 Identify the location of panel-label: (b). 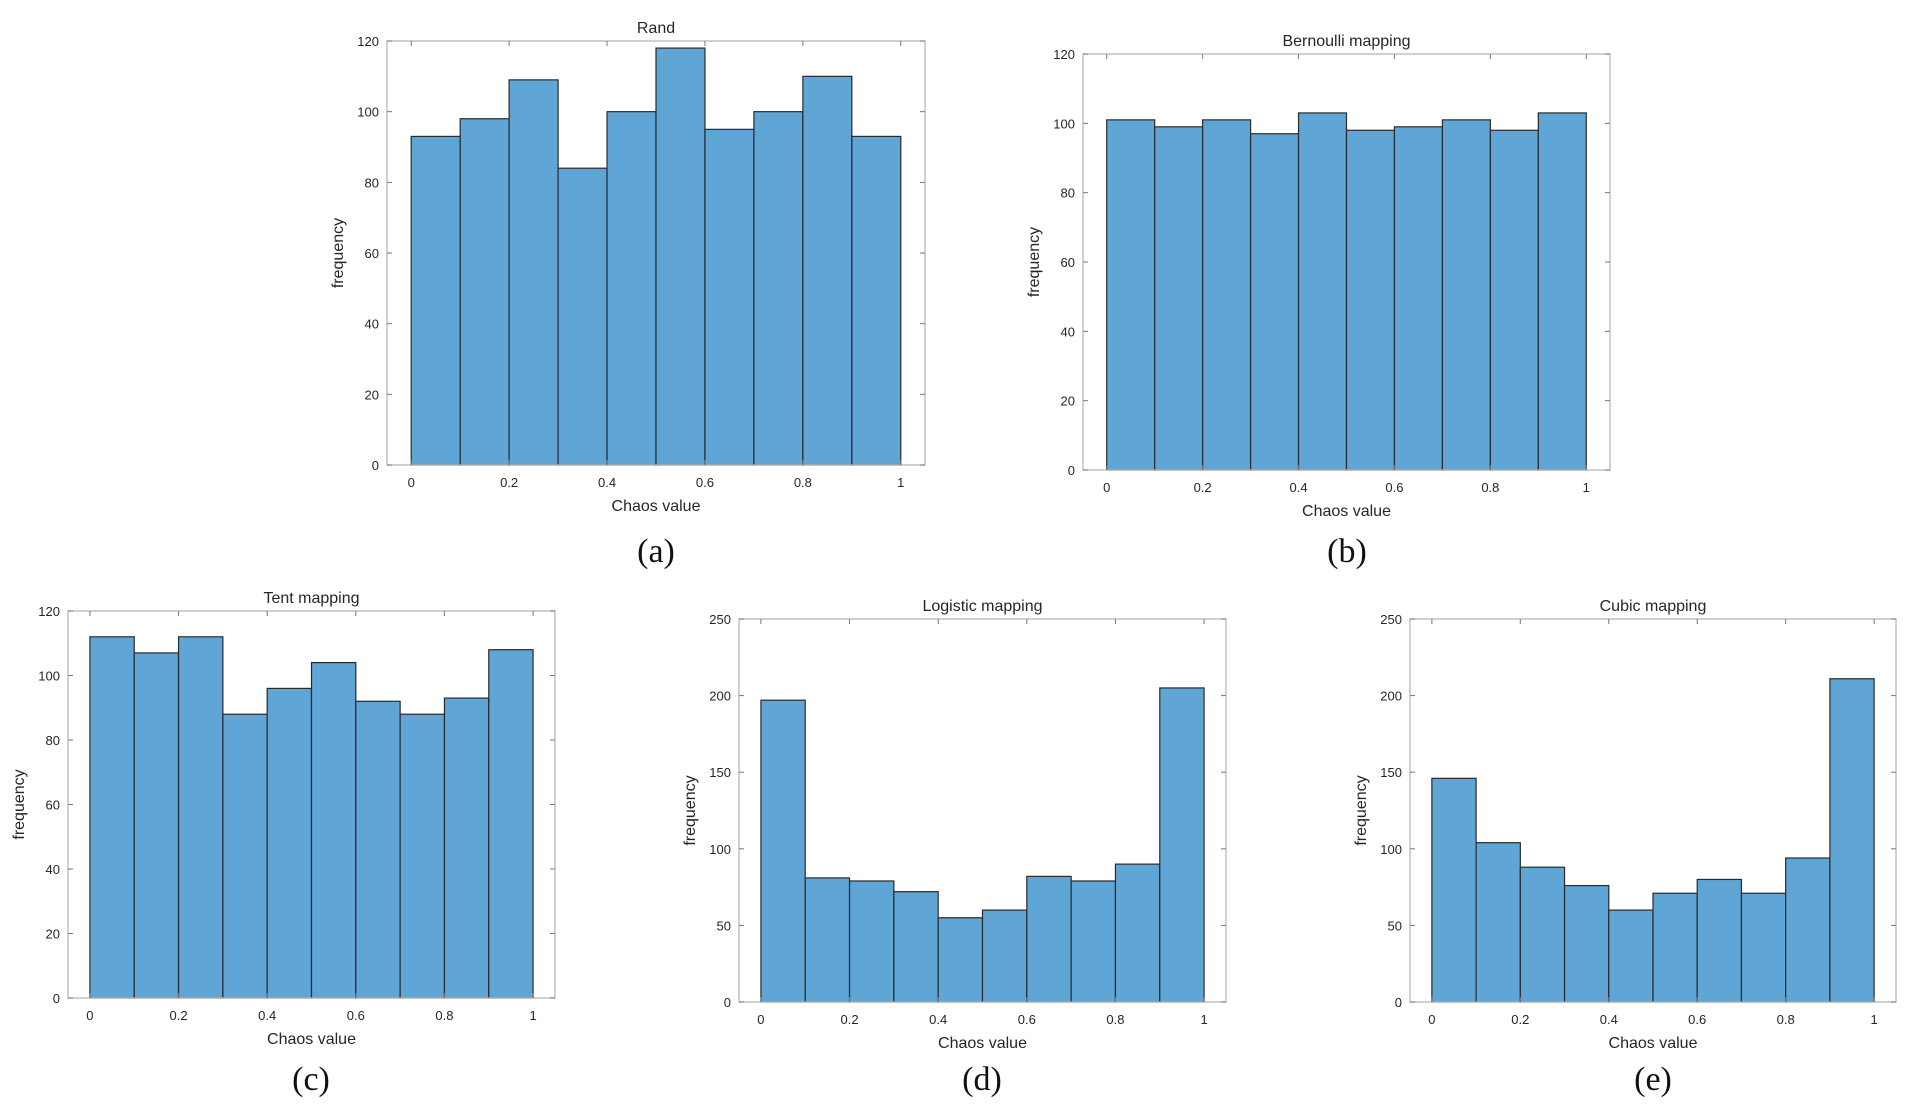
(1347, 551).